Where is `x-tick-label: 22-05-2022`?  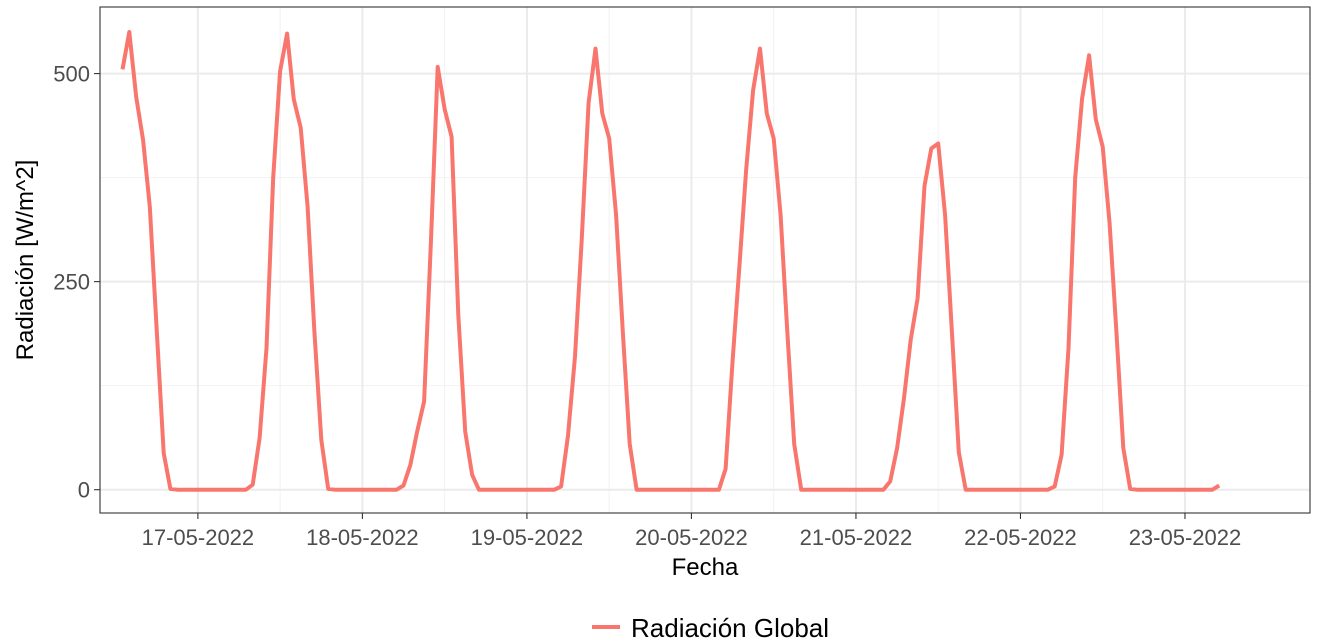 x-tick-label: 22-05-2022 is located at coordinates (1020, 537).